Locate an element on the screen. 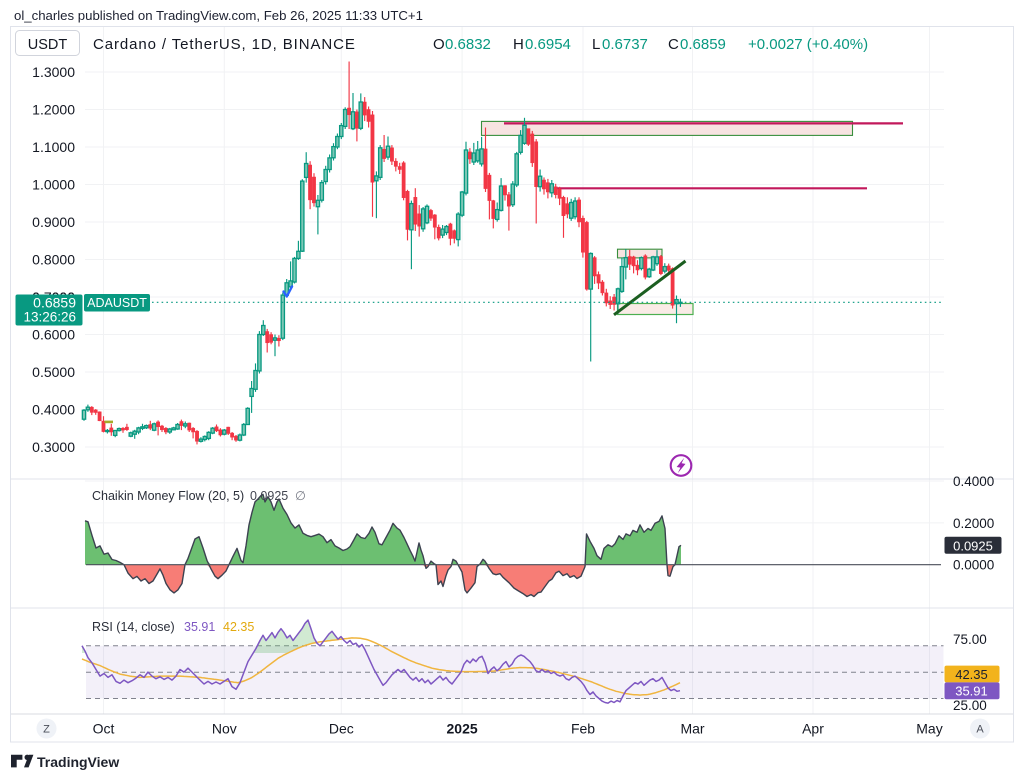 The height and width of the screenshot is (779, 1024). svg-text: Feb is located at coordinates (583, 729).